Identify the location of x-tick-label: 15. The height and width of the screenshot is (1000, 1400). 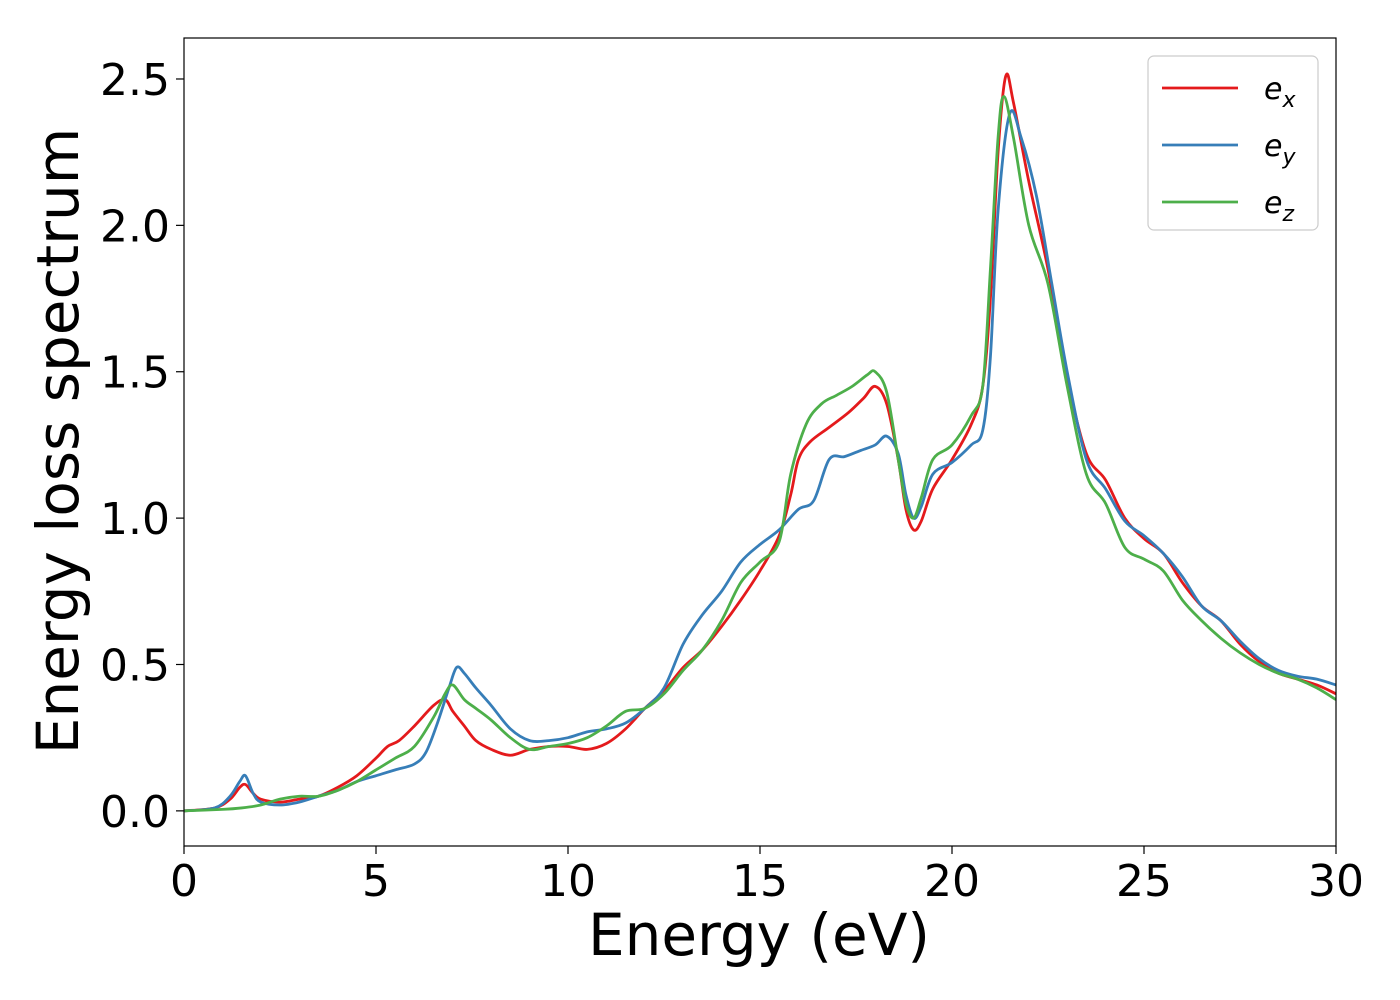
(760, 881).